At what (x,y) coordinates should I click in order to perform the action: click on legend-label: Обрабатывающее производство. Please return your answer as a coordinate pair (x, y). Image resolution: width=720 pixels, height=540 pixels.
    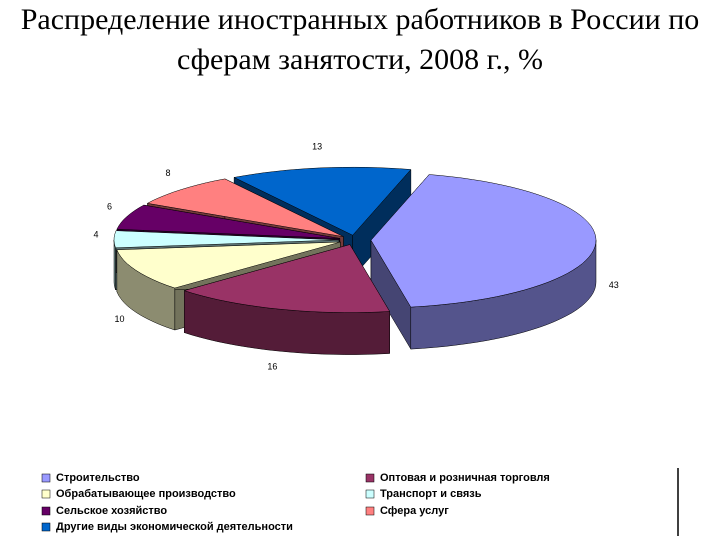
    Looking at the image, I should click on (146, 494).